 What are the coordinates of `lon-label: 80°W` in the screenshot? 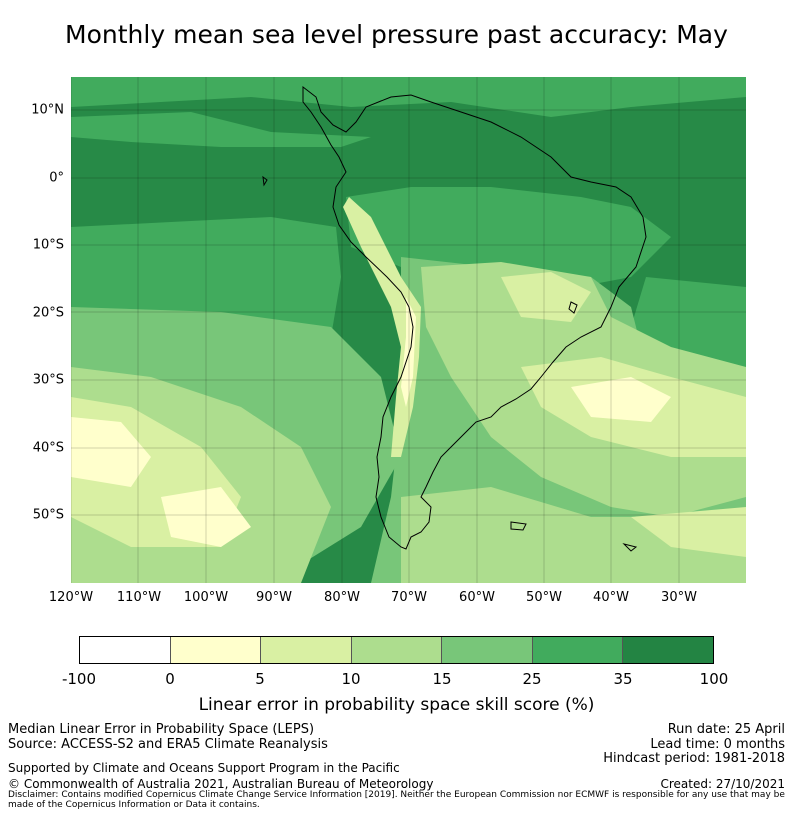 It's located at (342, 597).